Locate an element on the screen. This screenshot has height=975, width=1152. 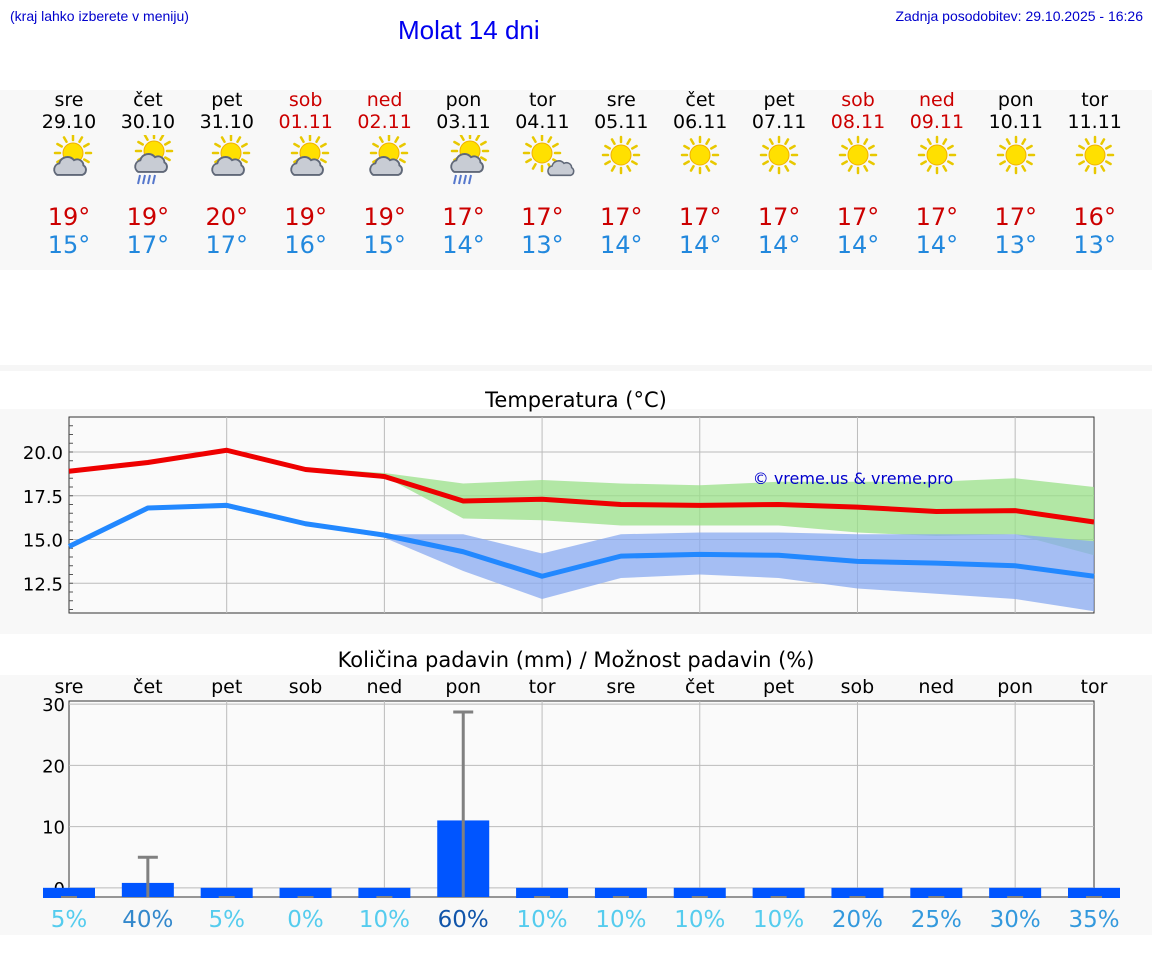
forecast-day: pon 03.11 17° 14° is located at coordinates (464, 174).